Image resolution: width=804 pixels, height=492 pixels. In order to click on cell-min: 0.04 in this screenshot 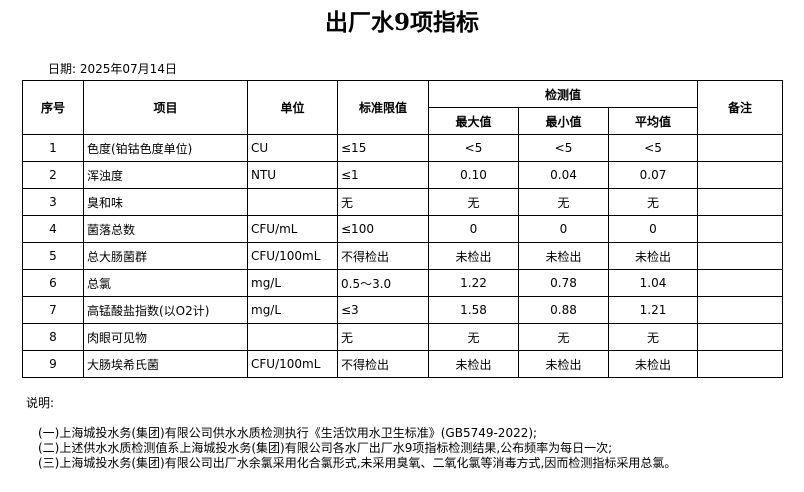, I will do `click(563, 175)`.